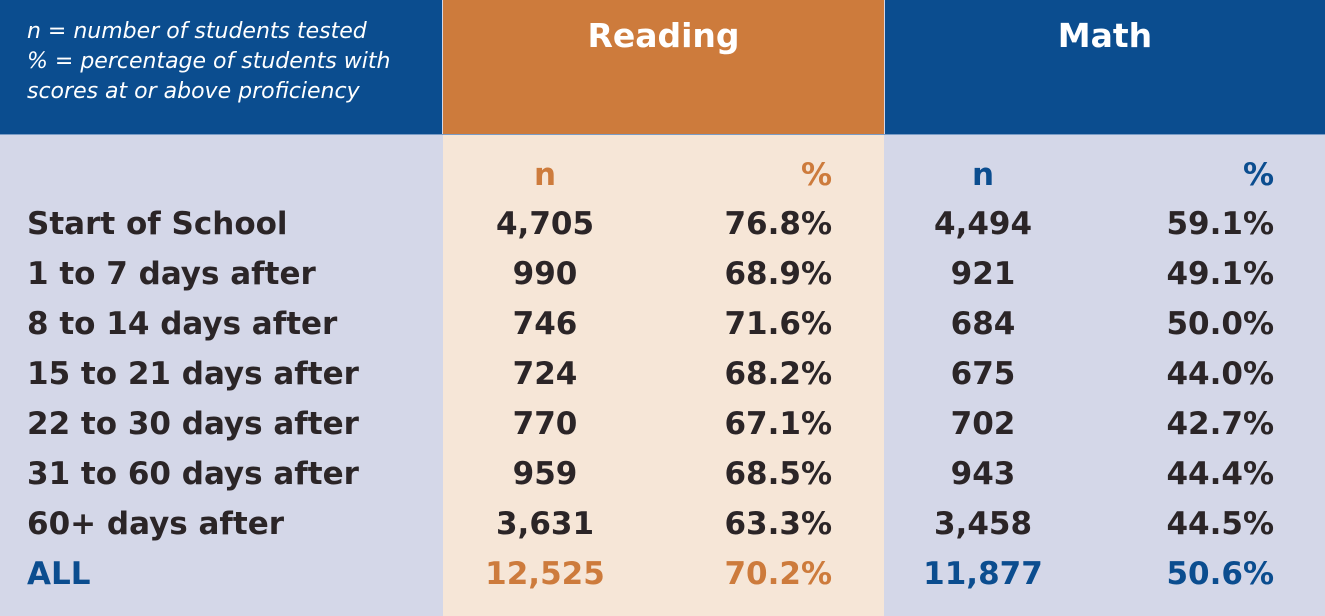 This screenshot has height=616, width=1325. Describe the element at coordinates (983, 374) in the screenshot. I see `cell-math-n: 675` at that location.